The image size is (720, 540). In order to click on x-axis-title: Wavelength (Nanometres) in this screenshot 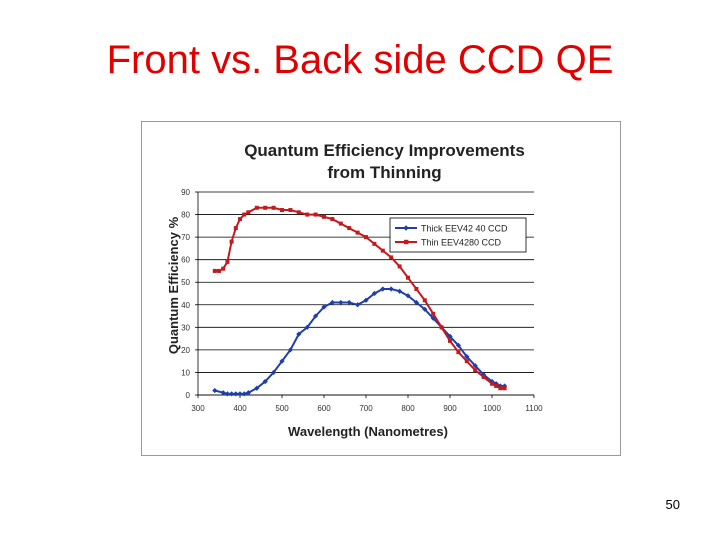, I will do `click(368, 431)`.